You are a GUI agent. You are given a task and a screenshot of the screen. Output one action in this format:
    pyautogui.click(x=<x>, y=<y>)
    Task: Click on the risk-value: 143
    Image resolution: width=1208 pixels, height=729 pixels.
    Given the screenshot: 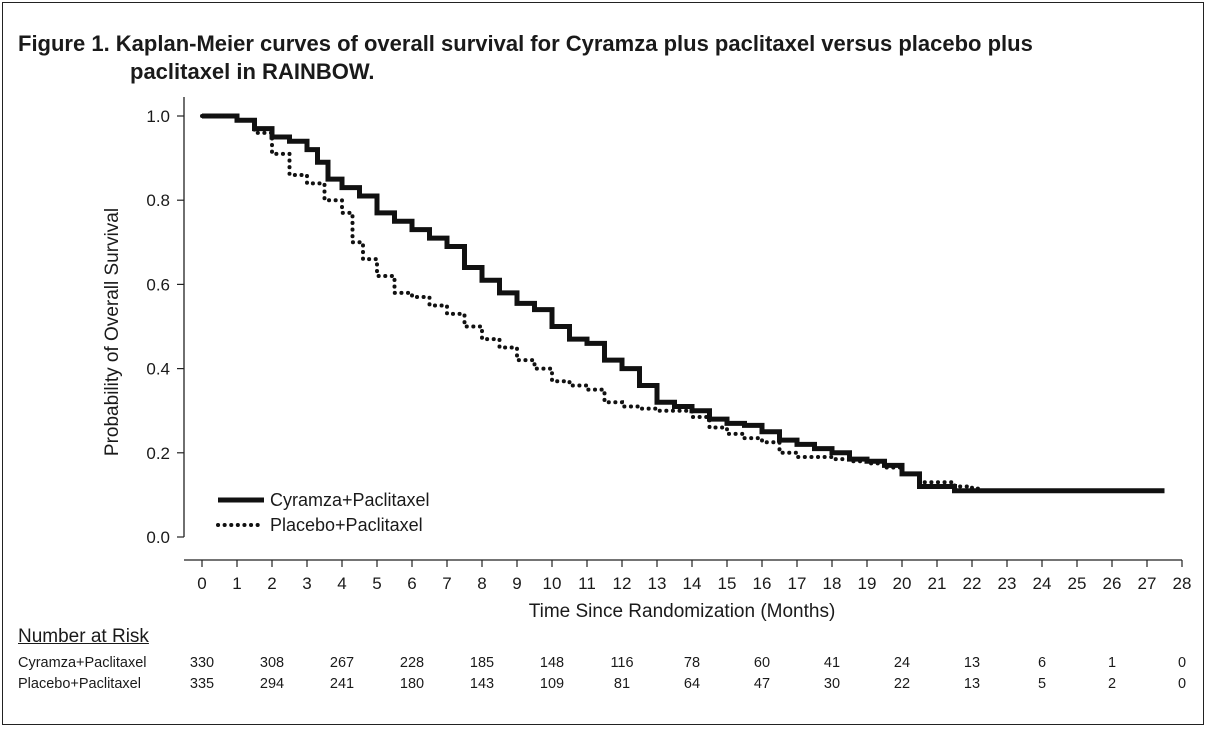 What is the action you would take?
    pyautogui.click(x=482, y=684)
    